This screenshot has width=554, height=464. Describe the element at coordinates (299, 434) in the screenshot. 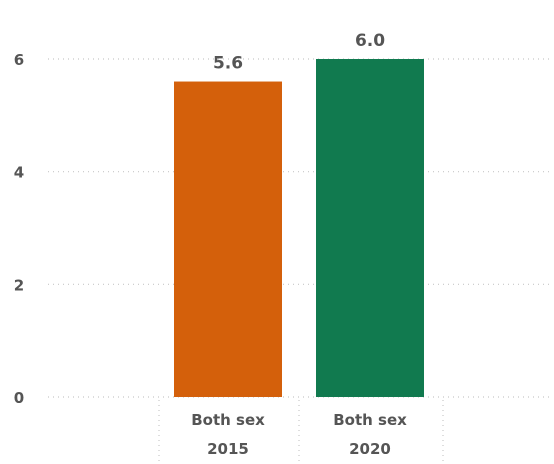

I see `x-axis-ticks: Both sex 2015 Both sex 2020` at that location.